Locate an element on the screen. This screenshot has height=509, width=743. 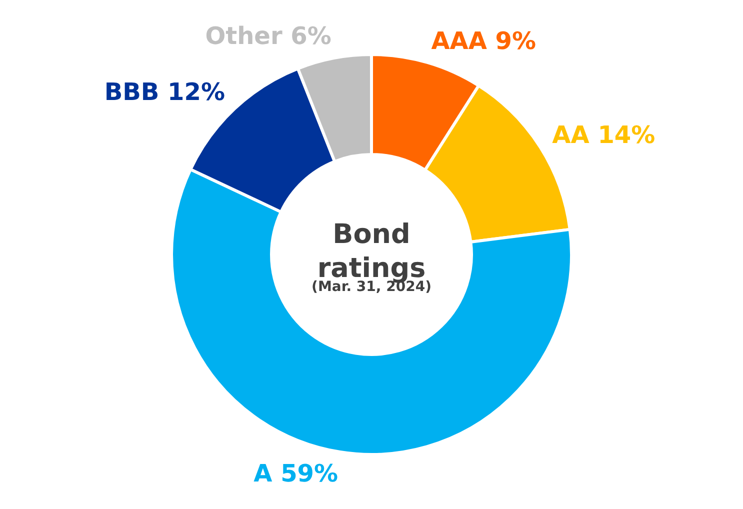
slice-label: Other 6% is located at coordinates (268, 36).